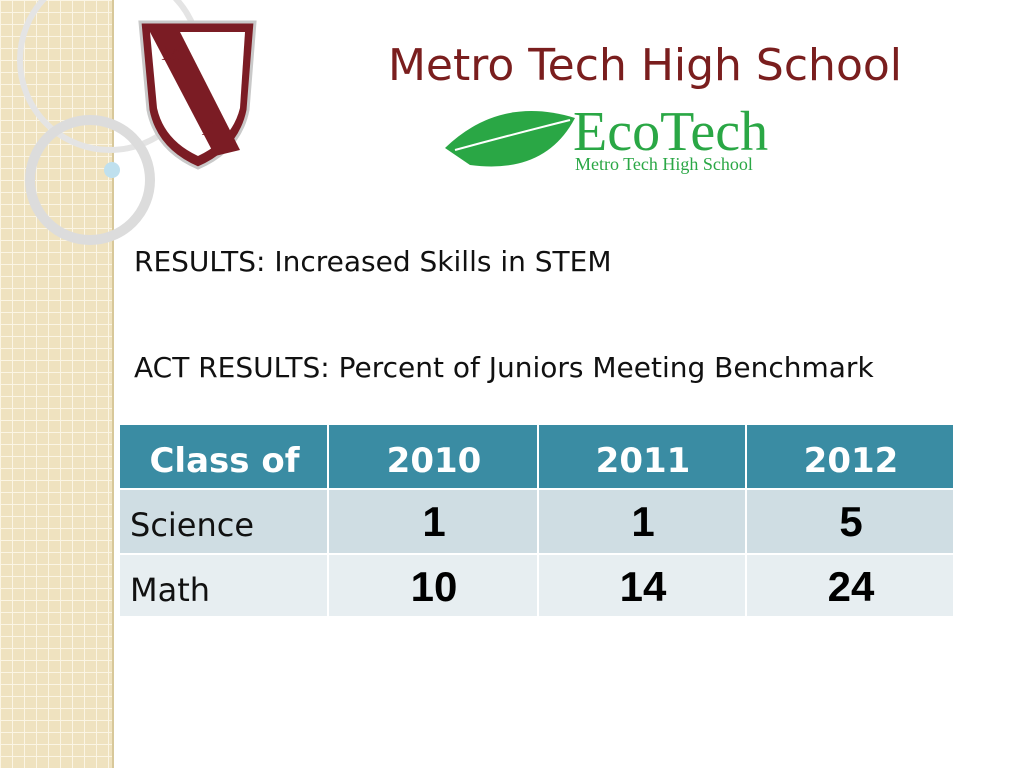 Image resolution: width=1024 pixels, height=768 pixels. I want to click on cell-value: 14, so click(643, 586).